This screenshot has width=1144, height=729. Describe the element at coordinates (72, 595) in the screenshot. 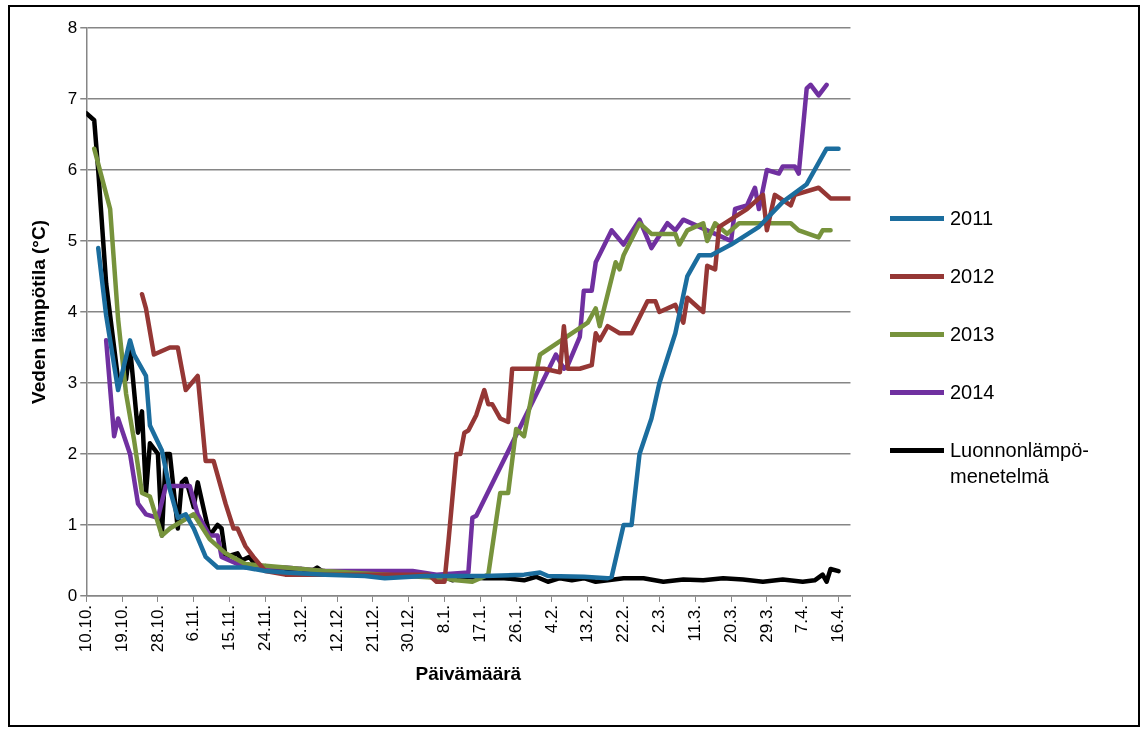

I see `y-tick-label: 0` at that location.